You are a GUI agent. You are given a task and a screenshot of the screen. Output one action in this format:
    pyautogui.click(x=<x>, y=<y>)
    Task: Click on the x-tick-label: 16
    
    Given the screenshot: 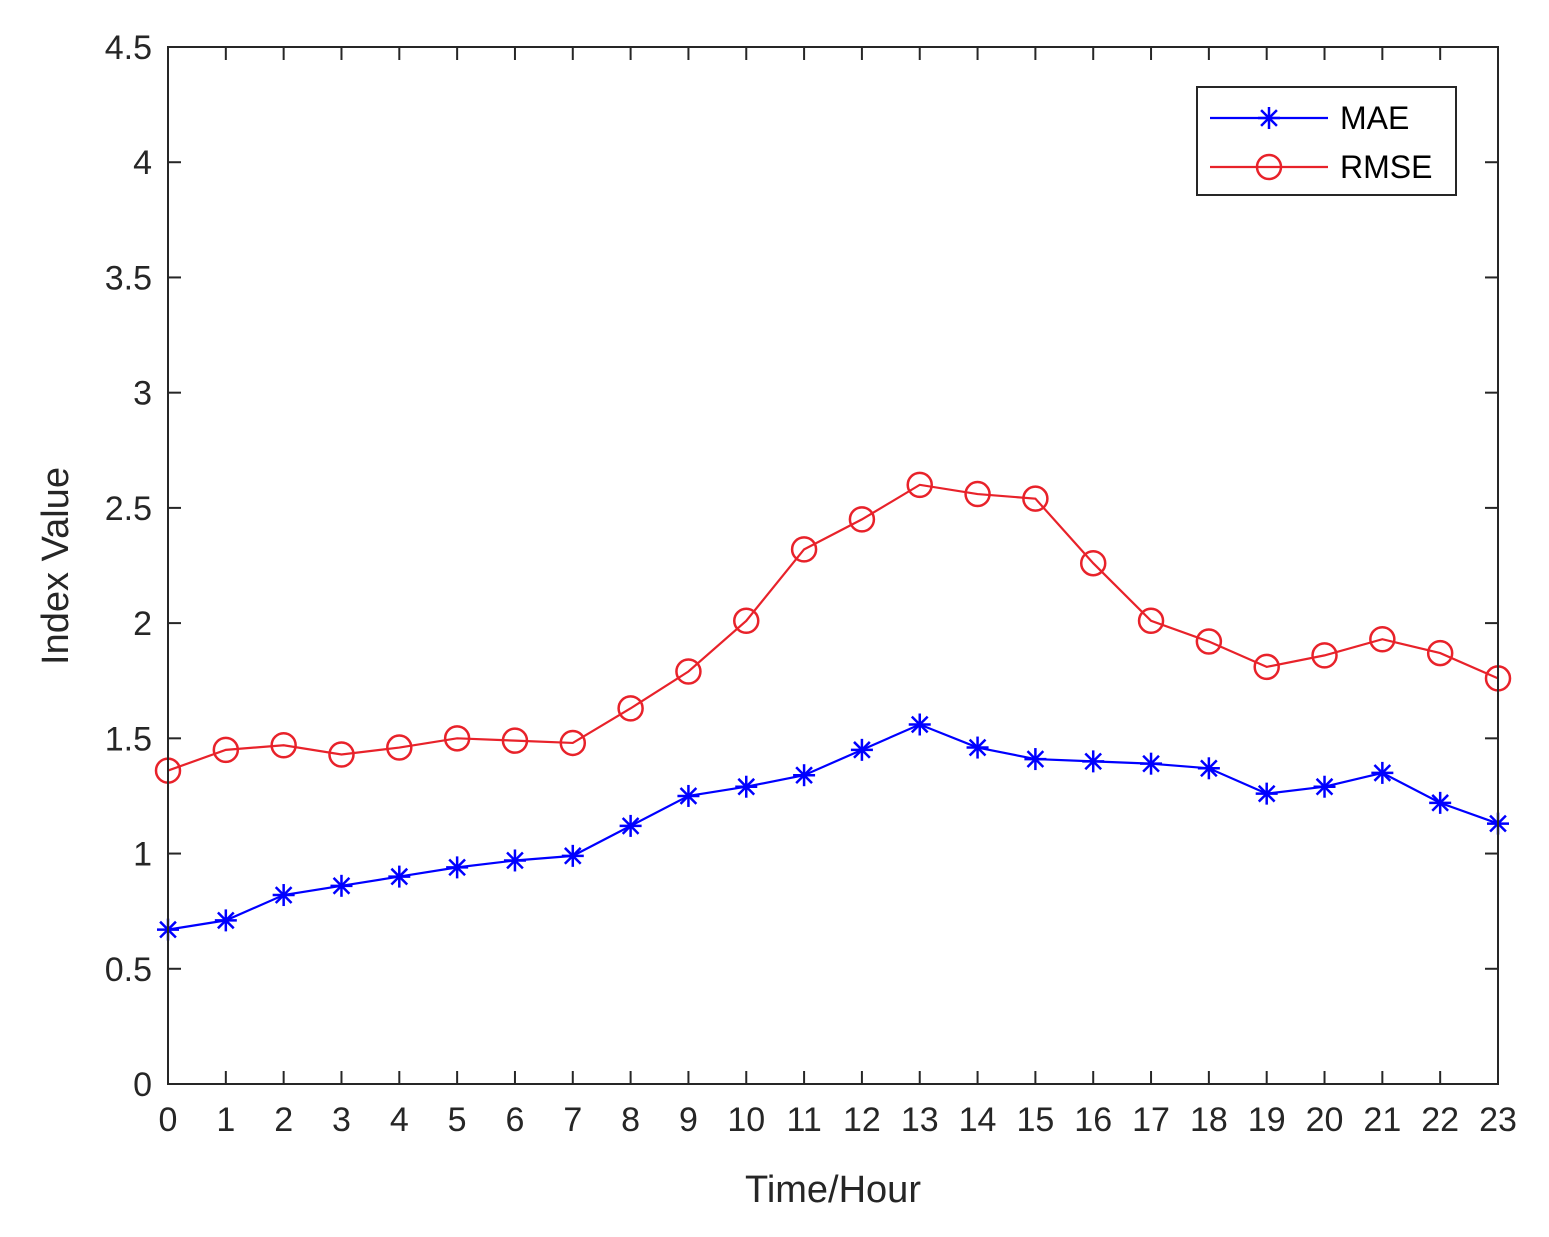 What is the action you would take?
    pyautogui.click(x=1093, y=1120)
    